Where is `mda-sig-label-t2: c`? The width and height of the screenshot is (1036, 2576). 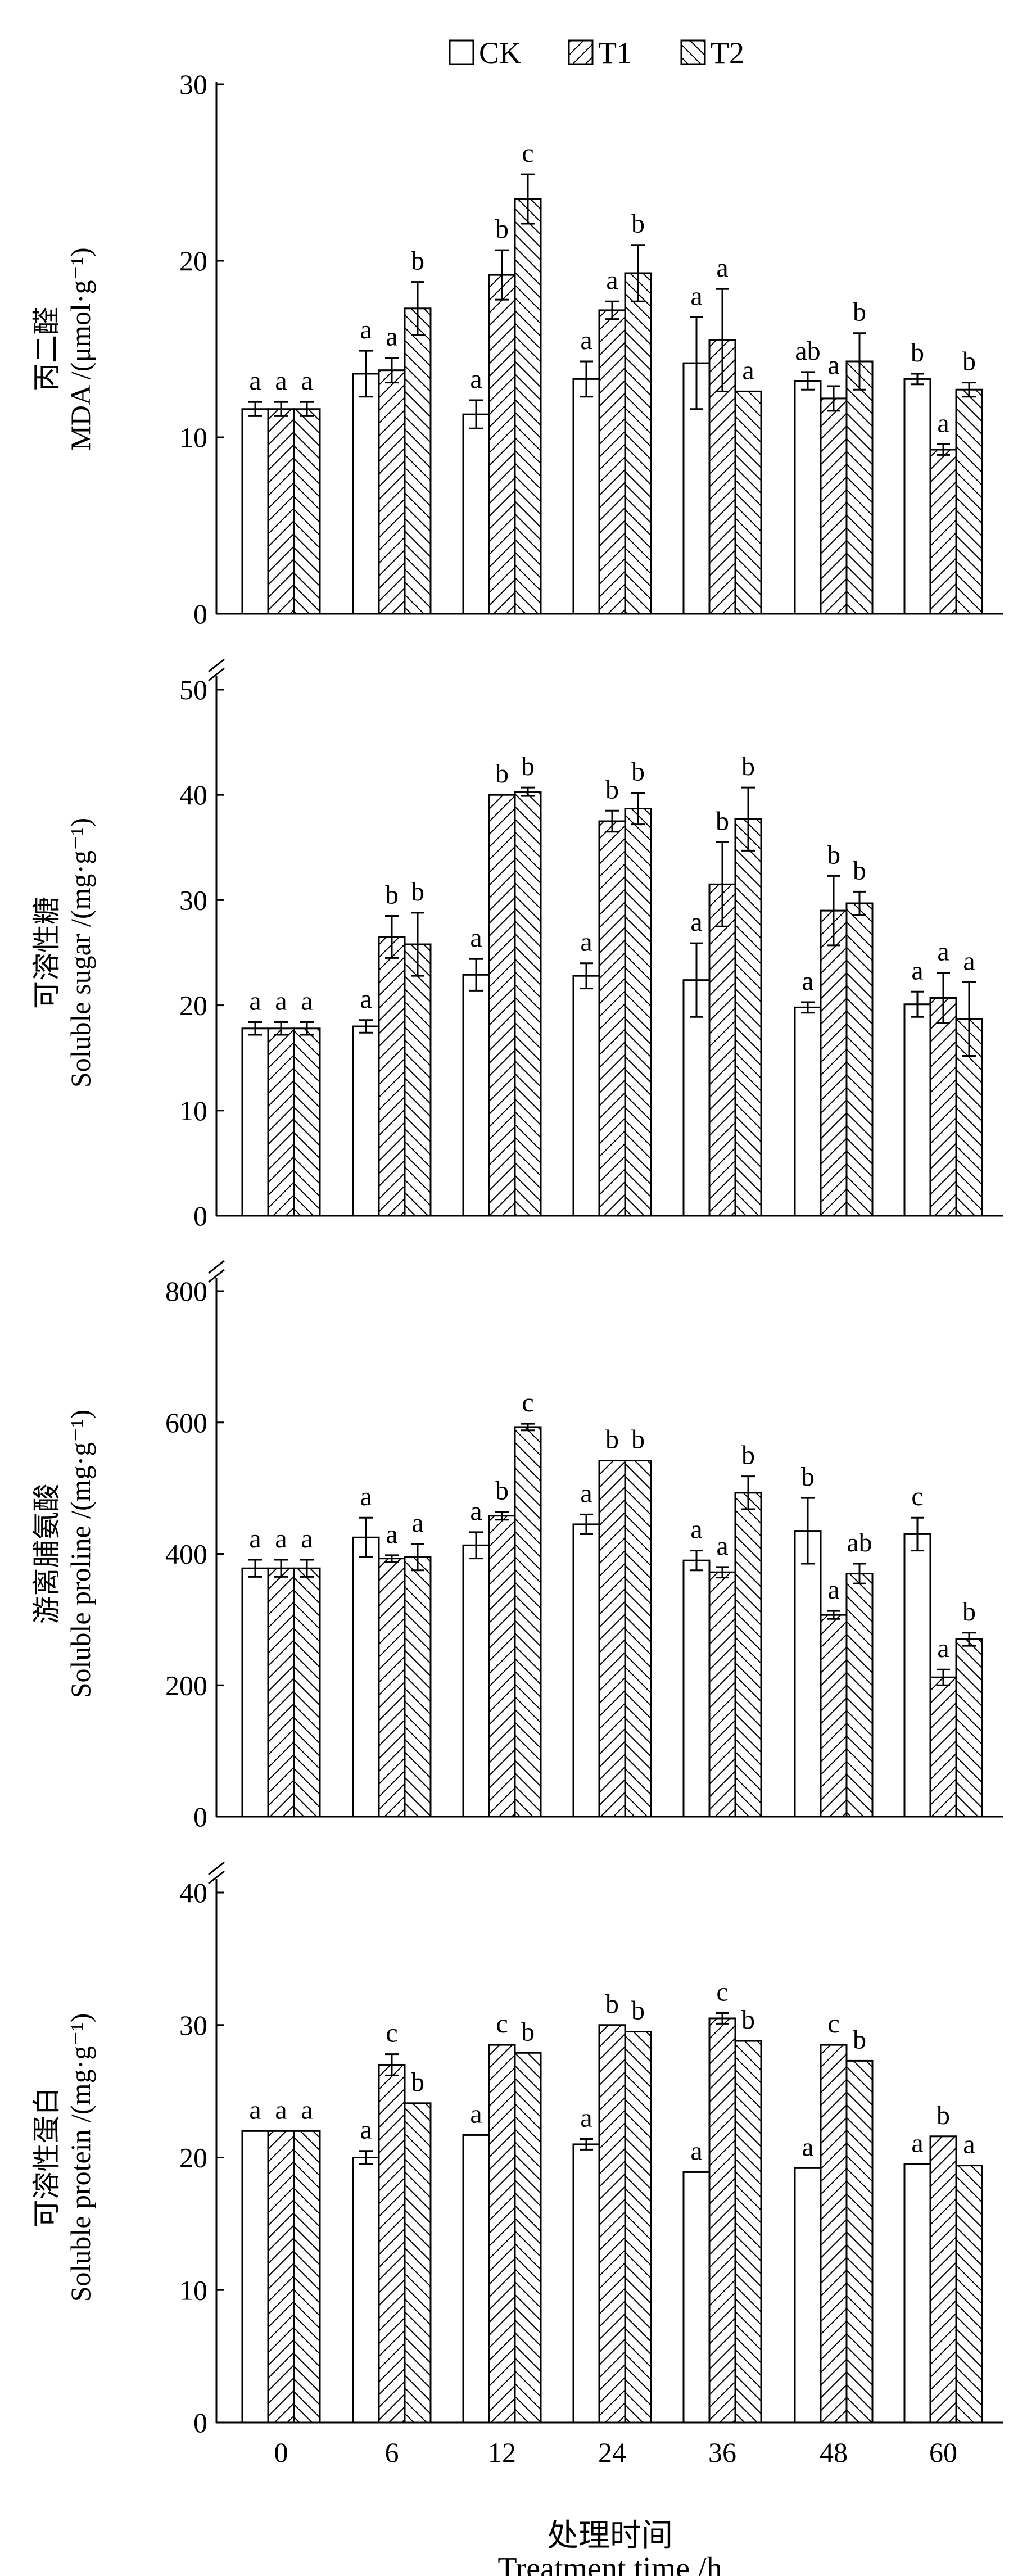
mda-sig-label-t2: c is located at coordinates (527, 153).